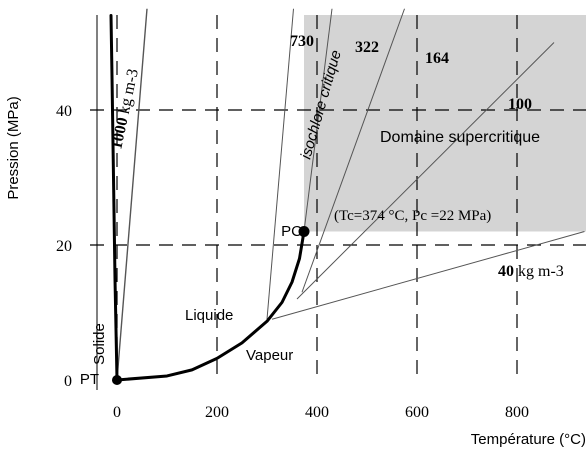 This screenshot has height=449, width=588. I want to click on x-axis-label: Température (°C), so click(528, 439).